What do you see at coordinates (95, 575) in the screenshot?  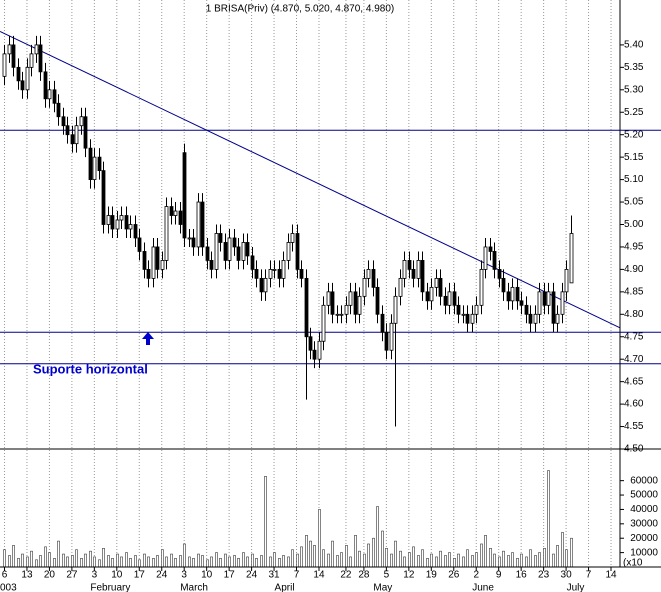 I see `x-tick-label: 3` at bounding box center [95, 575].